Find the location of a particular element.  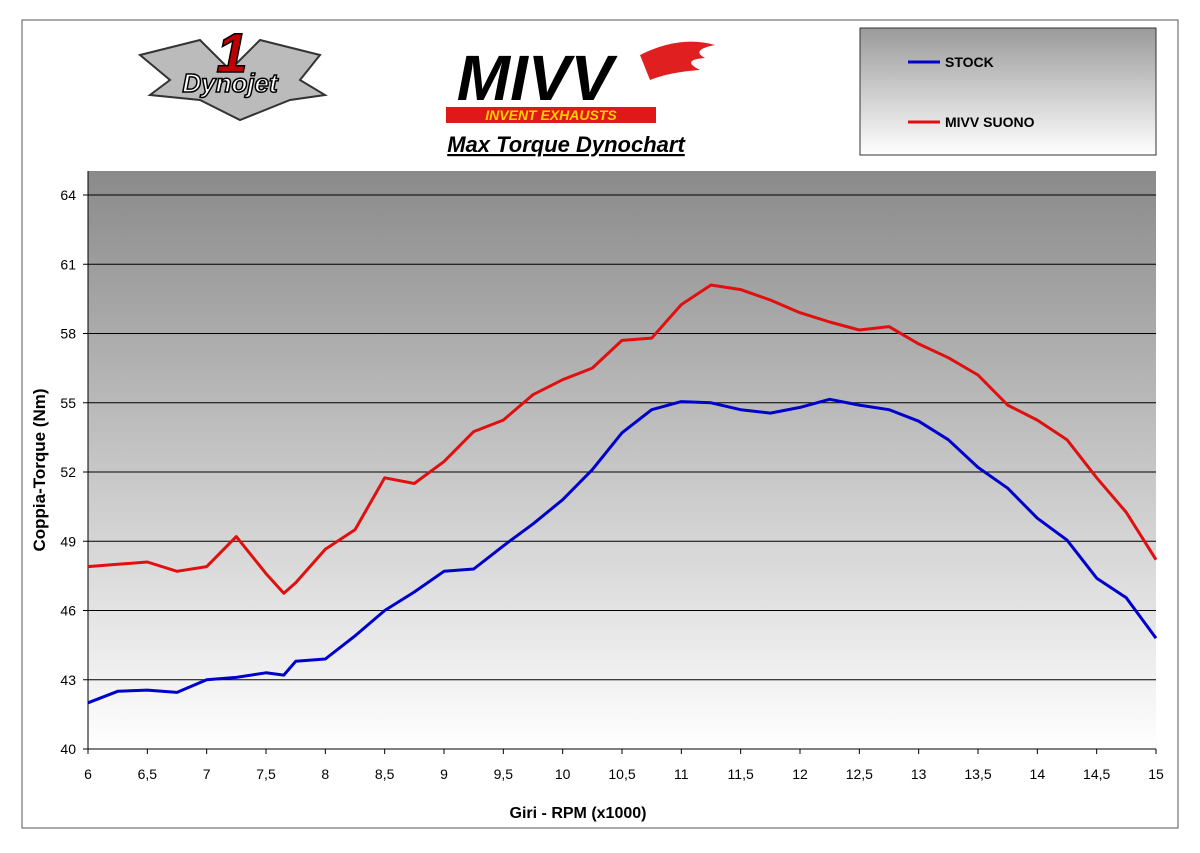

y-tick-label: 58 is located at coordinates (68, 334).